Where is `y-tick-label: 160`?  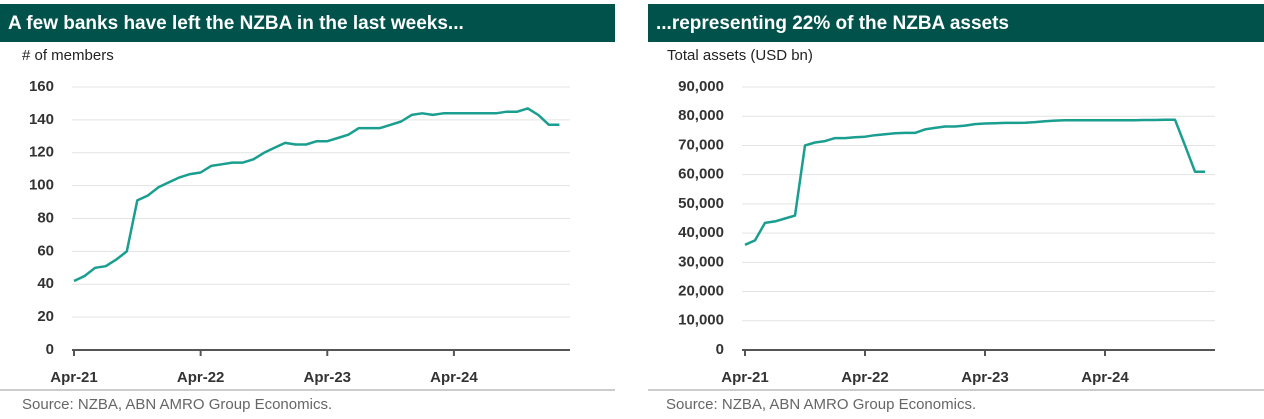 y-tick-label: 160 is located at coordinates (41, 86).